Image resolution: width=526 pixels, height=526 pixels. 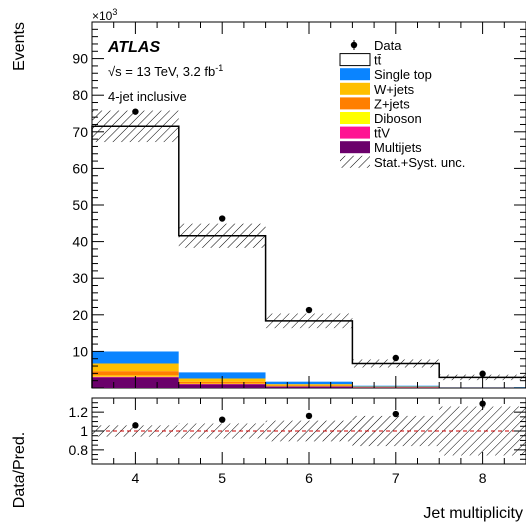 I want to click on y-axis-multiplier-base: ×10, so click(x=102, y=16).